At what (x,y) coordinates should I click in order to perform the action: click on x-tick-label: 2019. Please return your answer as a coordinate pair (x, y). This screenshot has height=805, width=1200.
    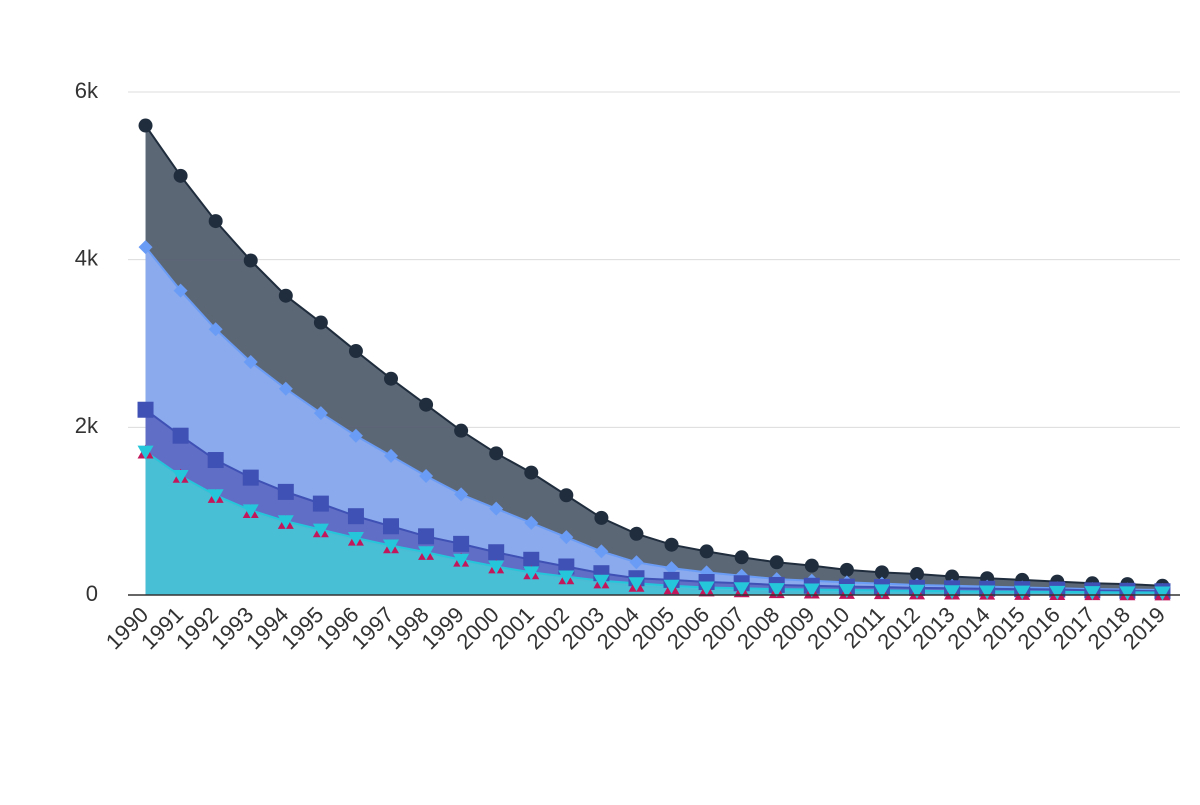
    Looking at the image, I should click on (1144, 628).